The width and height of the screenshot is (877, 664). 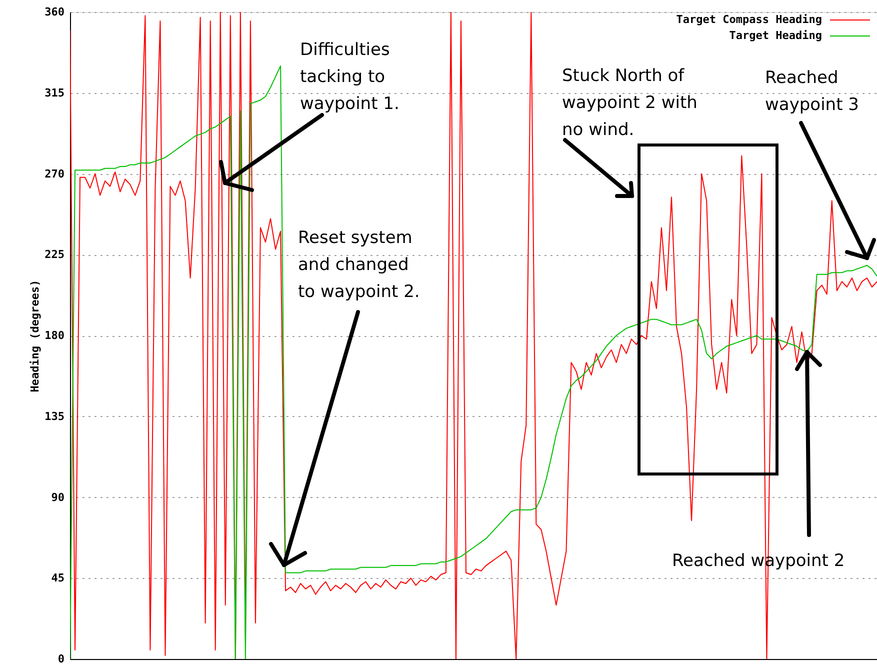 I want to click on annotation: Stuck North of waypoint 2 with no wind., so click(x=630, y=103).